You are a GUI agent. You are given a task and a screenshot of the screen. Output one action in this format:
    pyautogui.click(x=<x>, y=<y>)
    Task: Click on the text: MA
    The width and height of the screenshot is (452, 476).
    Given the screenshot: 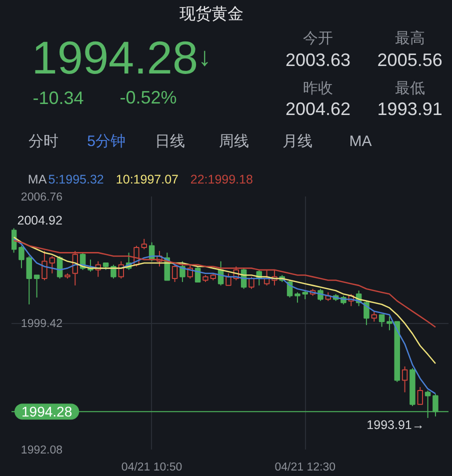 What is the action you would take?
    pyautogui.click(x=360, y=141)
    